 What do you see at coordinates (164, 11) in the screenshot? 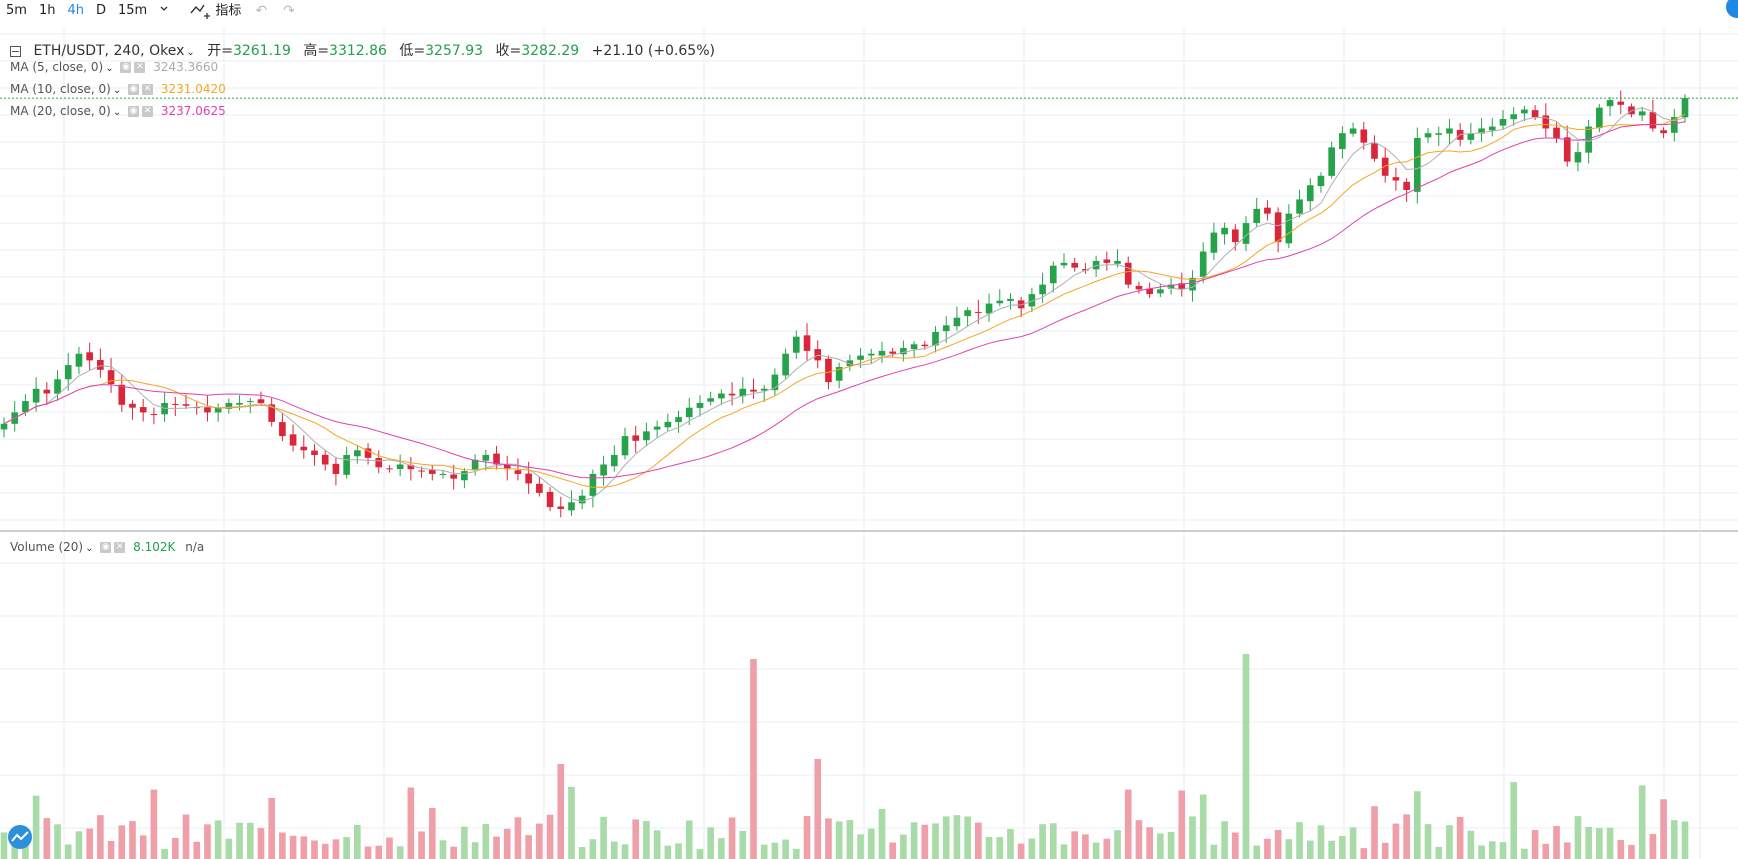
I see `interval-dropdown-chevron-down-icon` at bounding box center [164, 11].